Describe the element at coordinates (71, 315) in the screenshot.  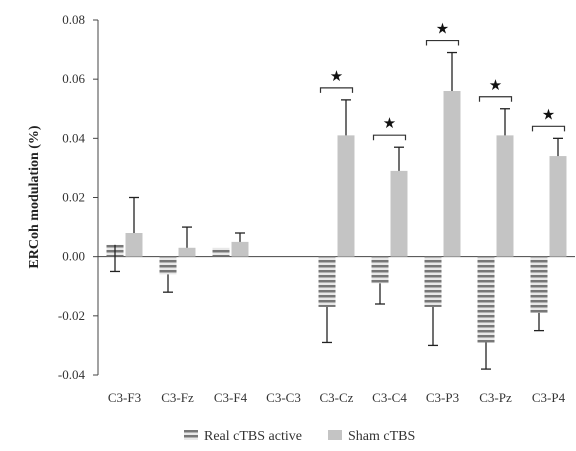
I see `y-tick-label: -0.02` at that location.